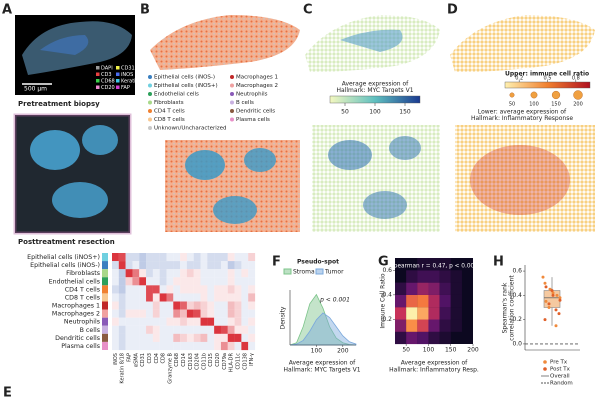 The height and width of the screenshot is (400, 600). What do you see at coordinates (505, 307) in the screenshot?
I see `y-axis-label: Spearman's rank` at bounding box center [505, 307].